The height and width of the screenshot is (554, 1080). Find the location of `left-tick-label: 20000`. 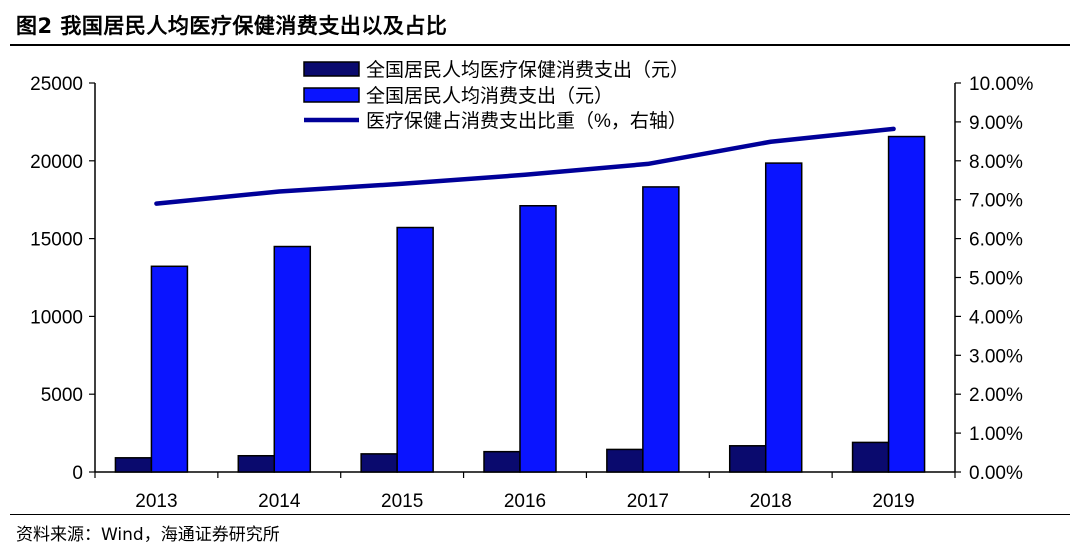

left-tick-label: 20000 is located at coordinates (56, 162).